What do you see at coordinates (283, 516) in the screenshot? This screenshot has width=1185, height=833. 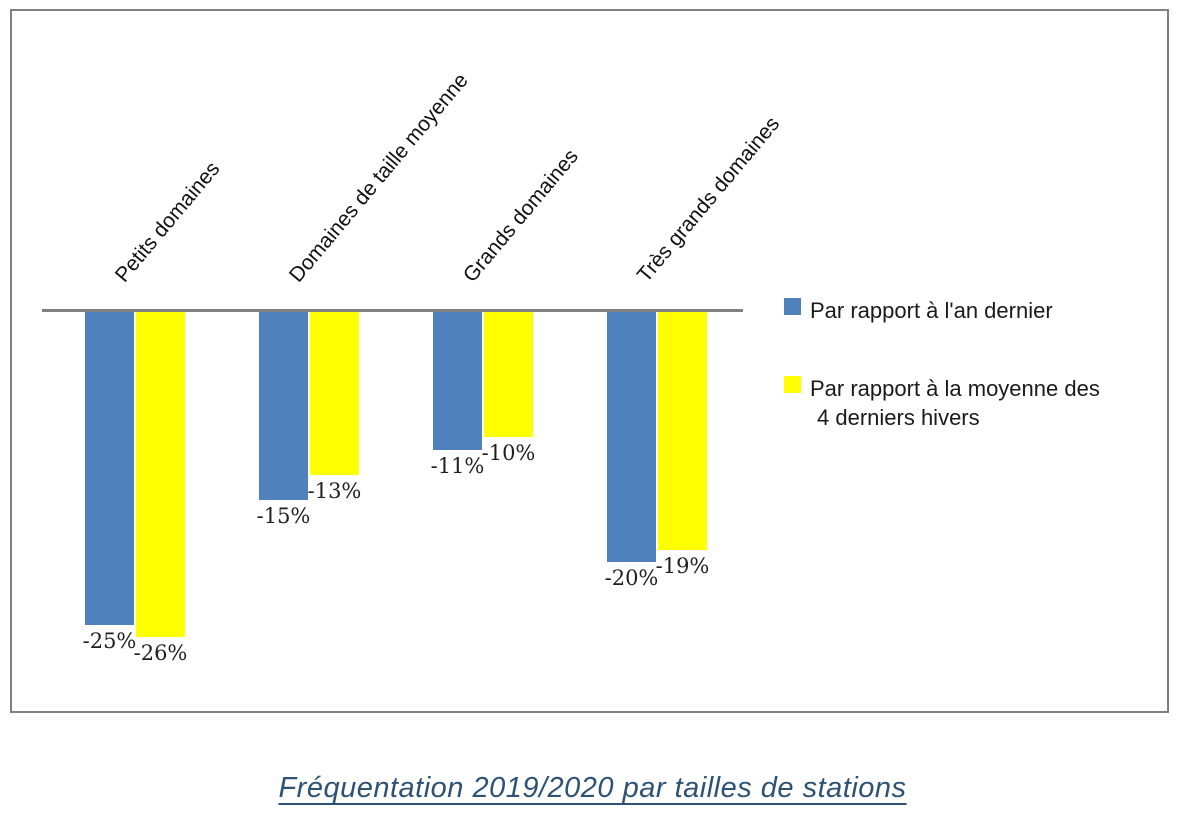 I see `value-label: -15%` at bounding box center [283, 516].